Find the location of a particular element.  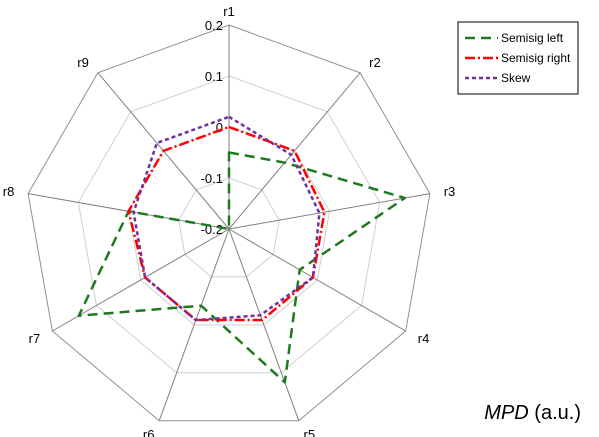

spoke-r5 is located at coordinates (264, 324).